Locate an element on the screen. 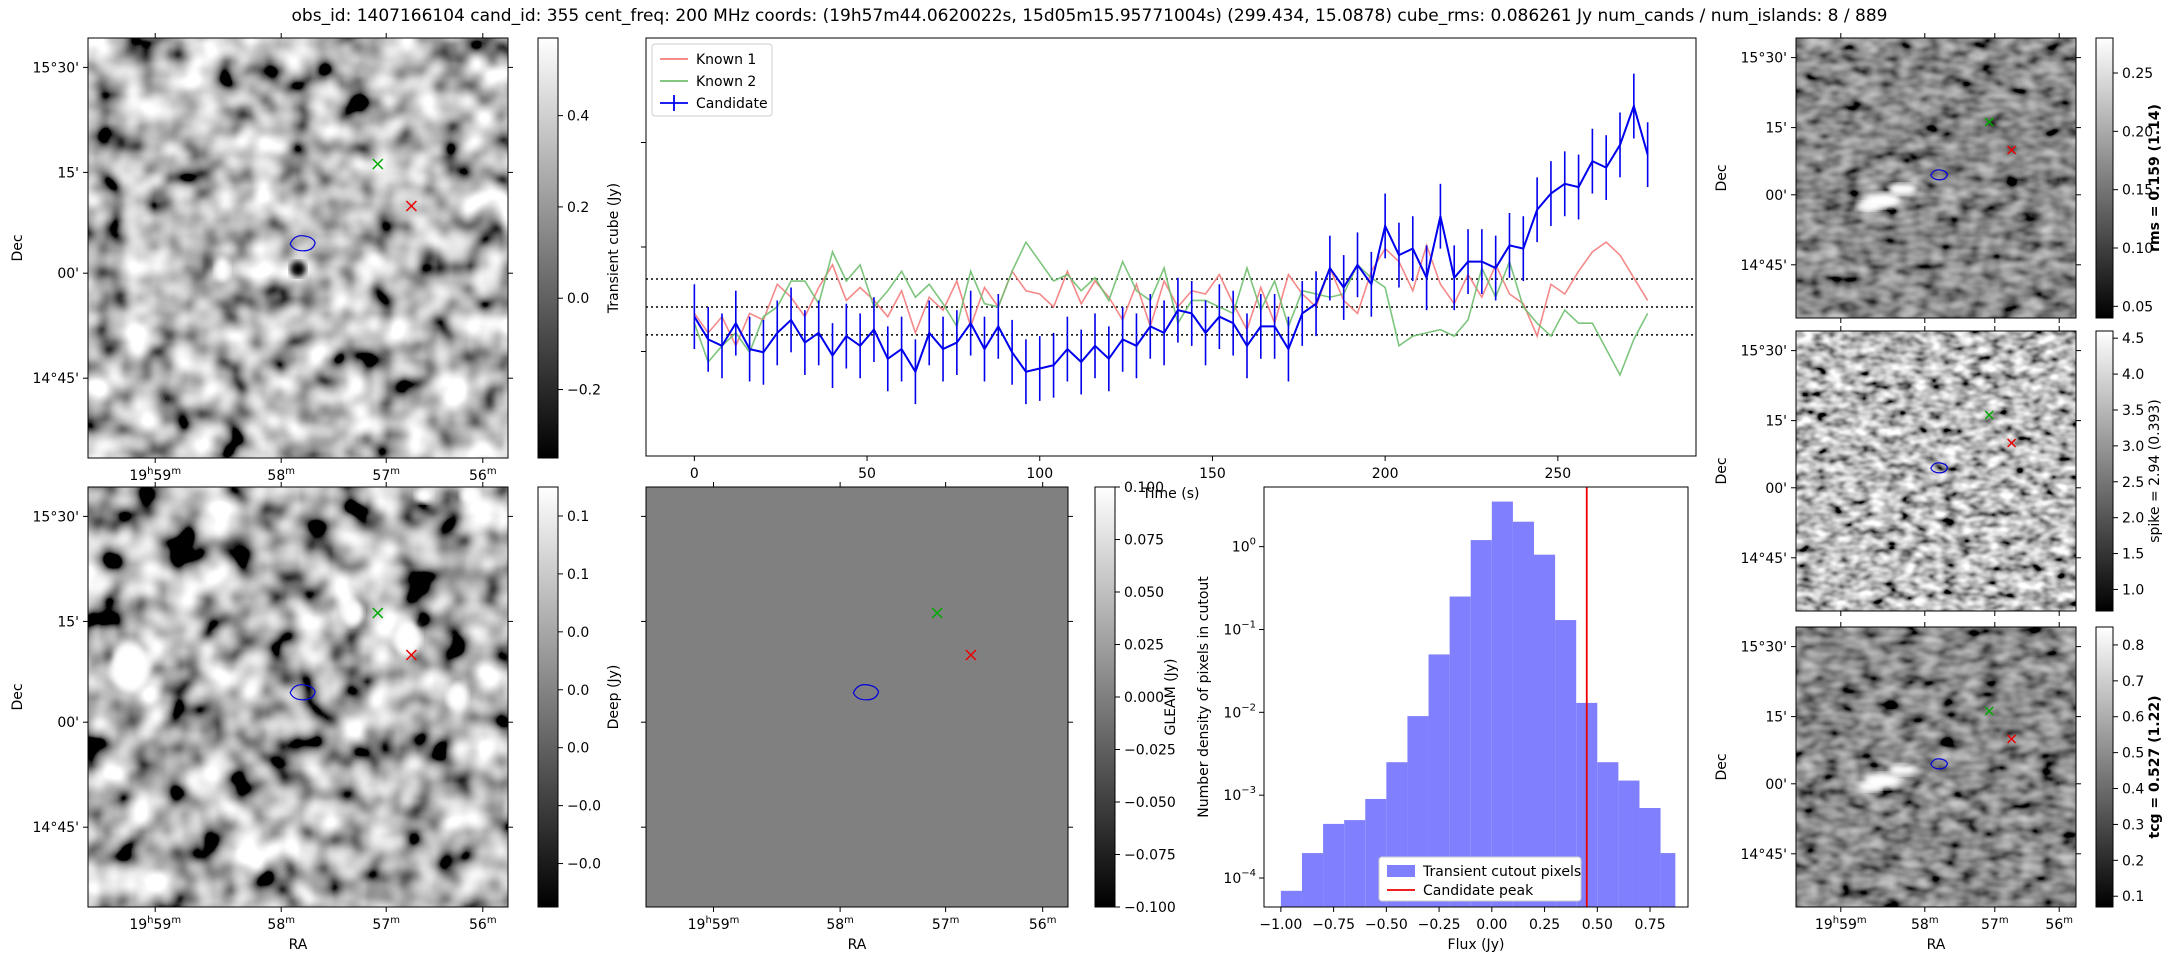  x-tick-label: 0.75 is located at coordinates (1649, 925).